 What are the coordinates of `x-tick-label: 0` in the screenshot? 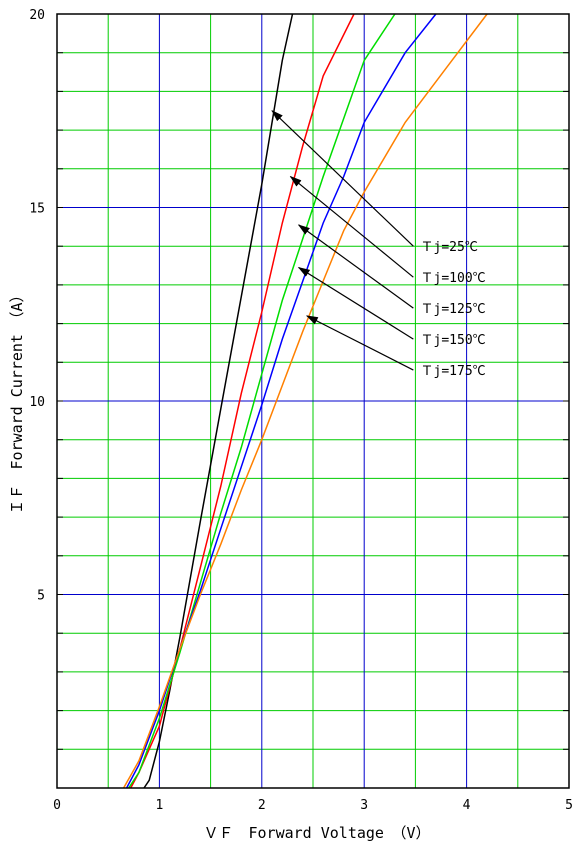 It's located at (57, 805).